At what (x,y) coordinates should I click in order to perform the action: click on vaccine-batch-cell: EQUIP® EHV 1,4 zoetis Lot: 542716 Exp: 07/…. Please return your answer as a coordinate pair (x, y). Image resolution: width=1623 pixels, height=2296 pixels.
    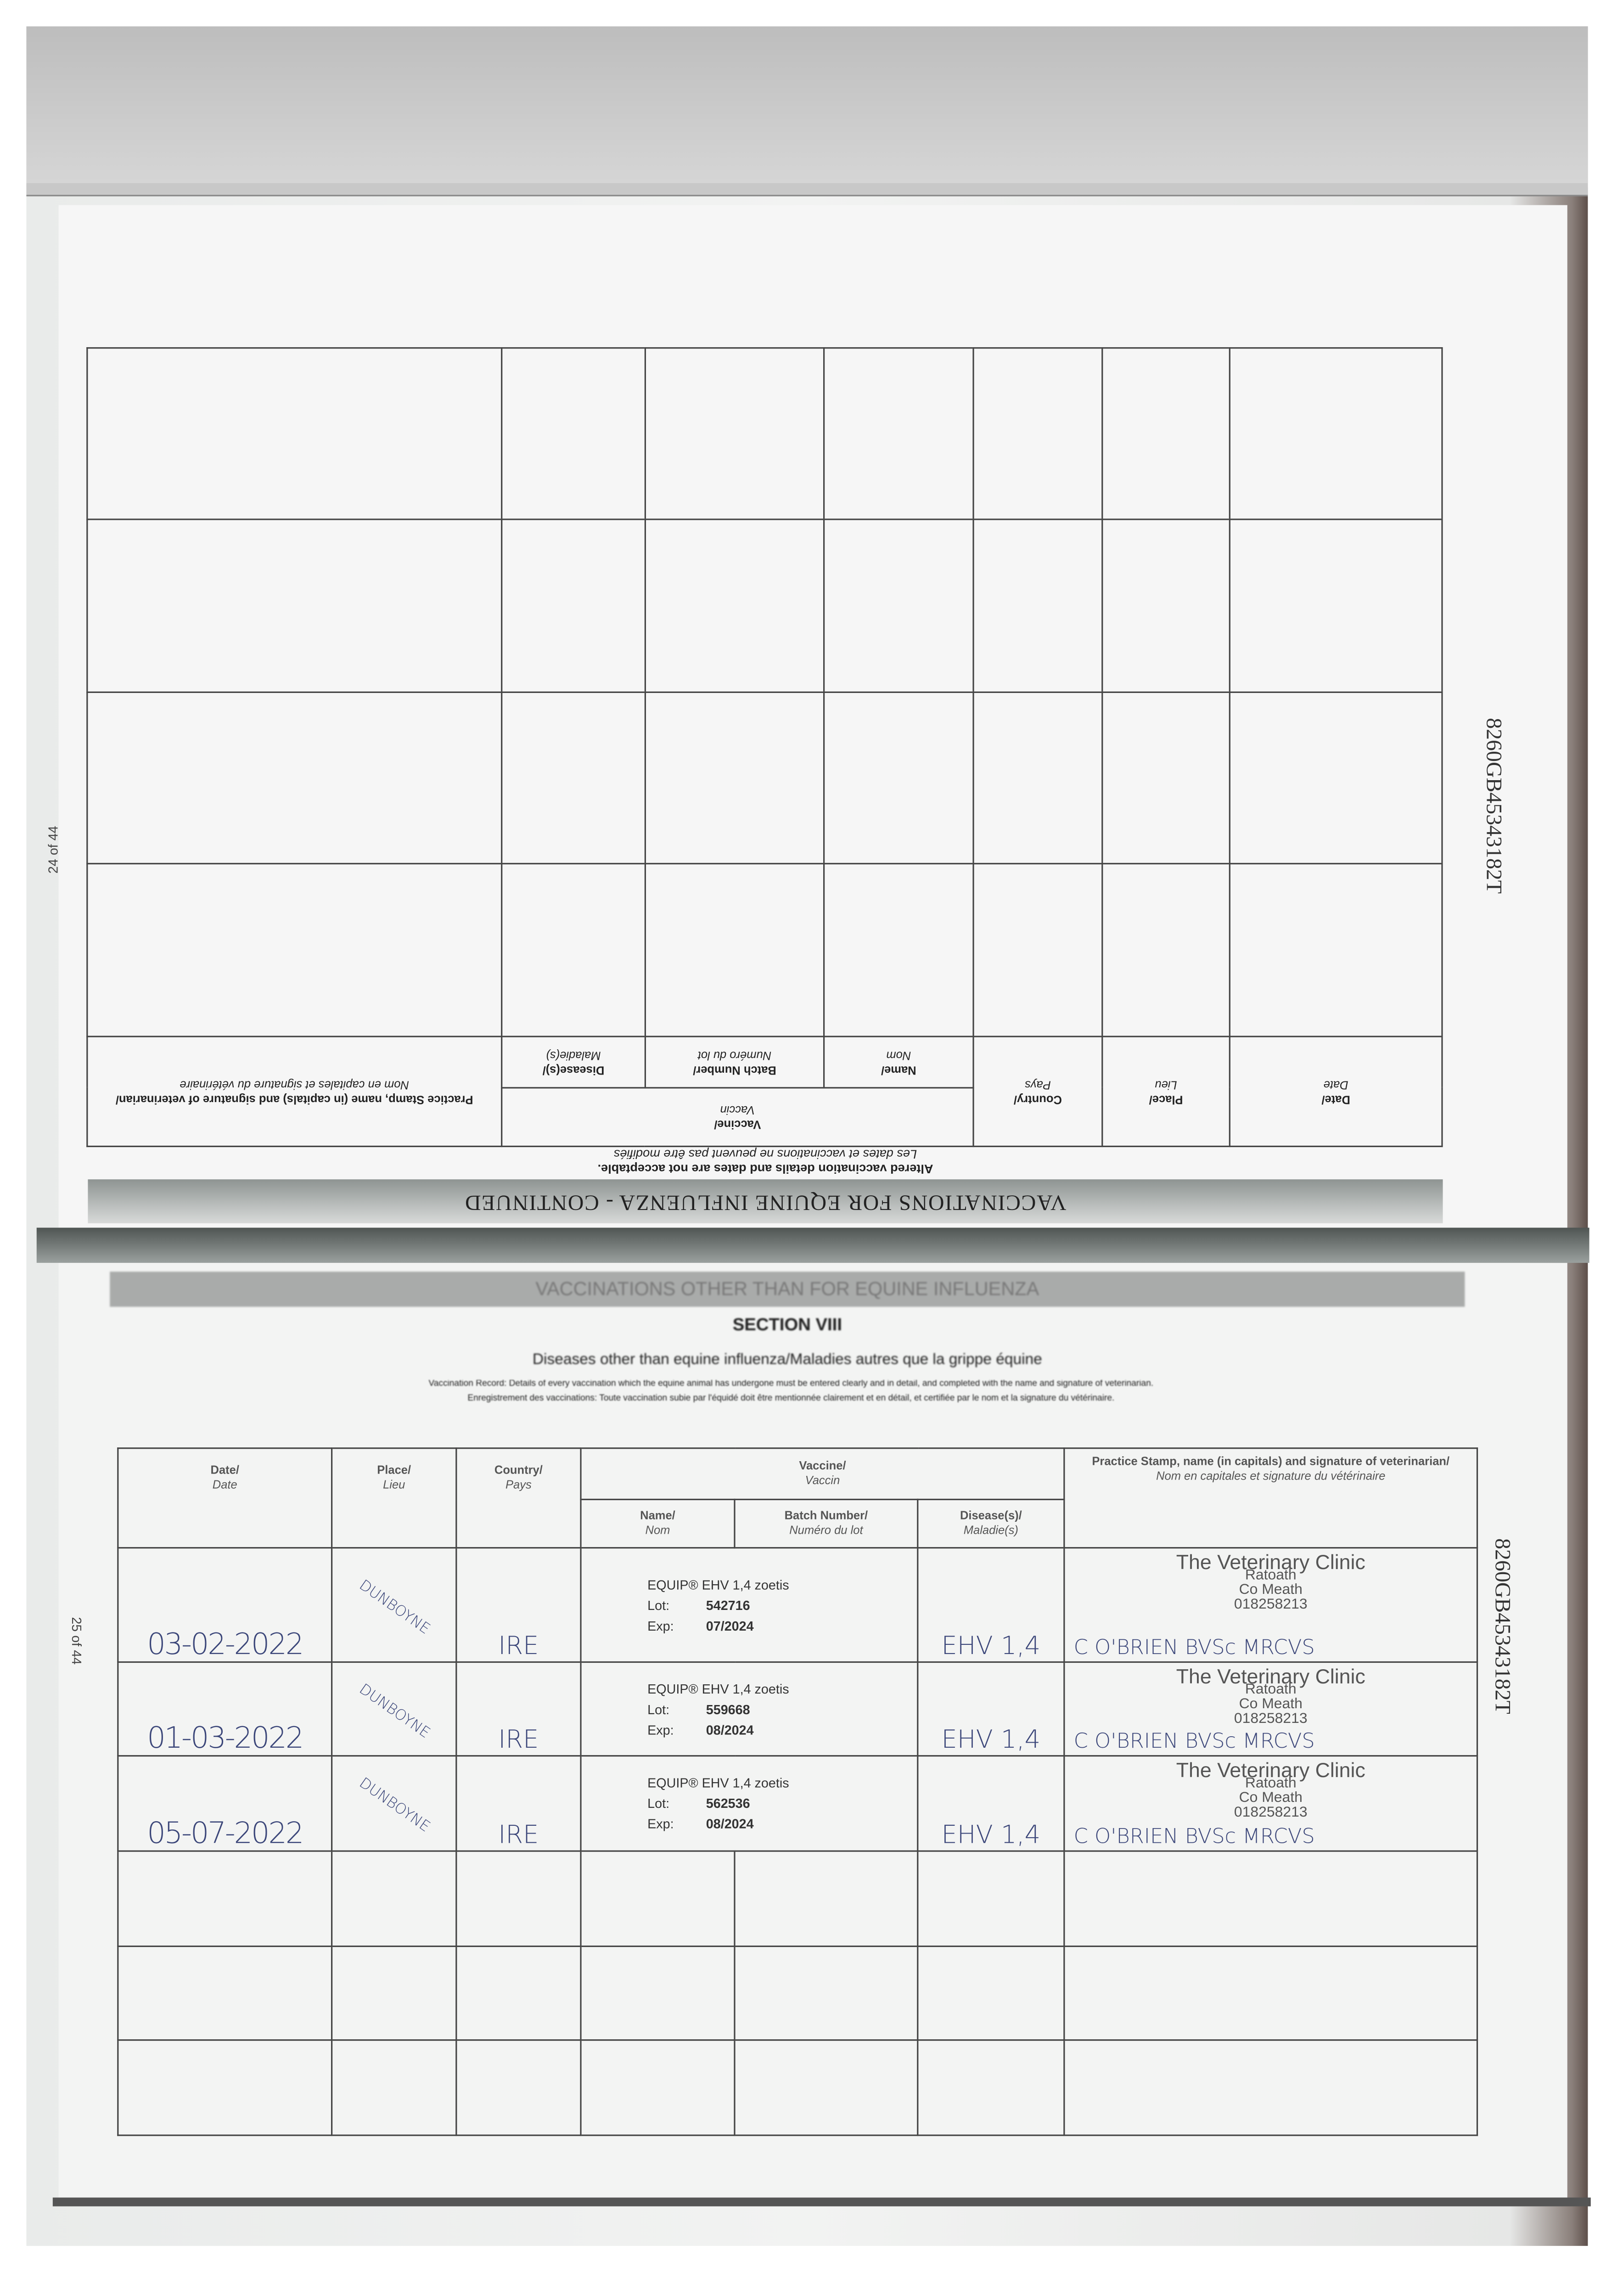
    Looking at the image, I should click on (749, 1605).